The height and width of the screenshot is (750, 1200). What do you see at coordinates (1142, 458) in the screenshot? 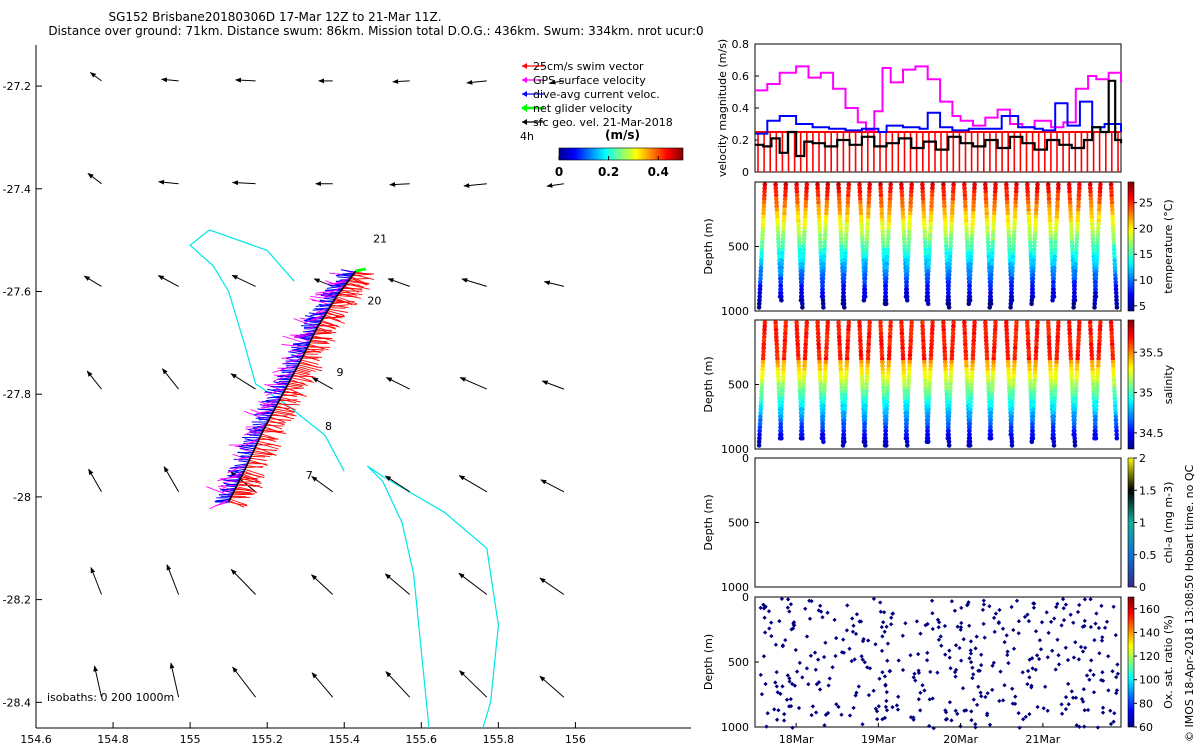
I see `chlorophyll-section-colorbar-tick-label: 2` at bounding box center [1142, 458].